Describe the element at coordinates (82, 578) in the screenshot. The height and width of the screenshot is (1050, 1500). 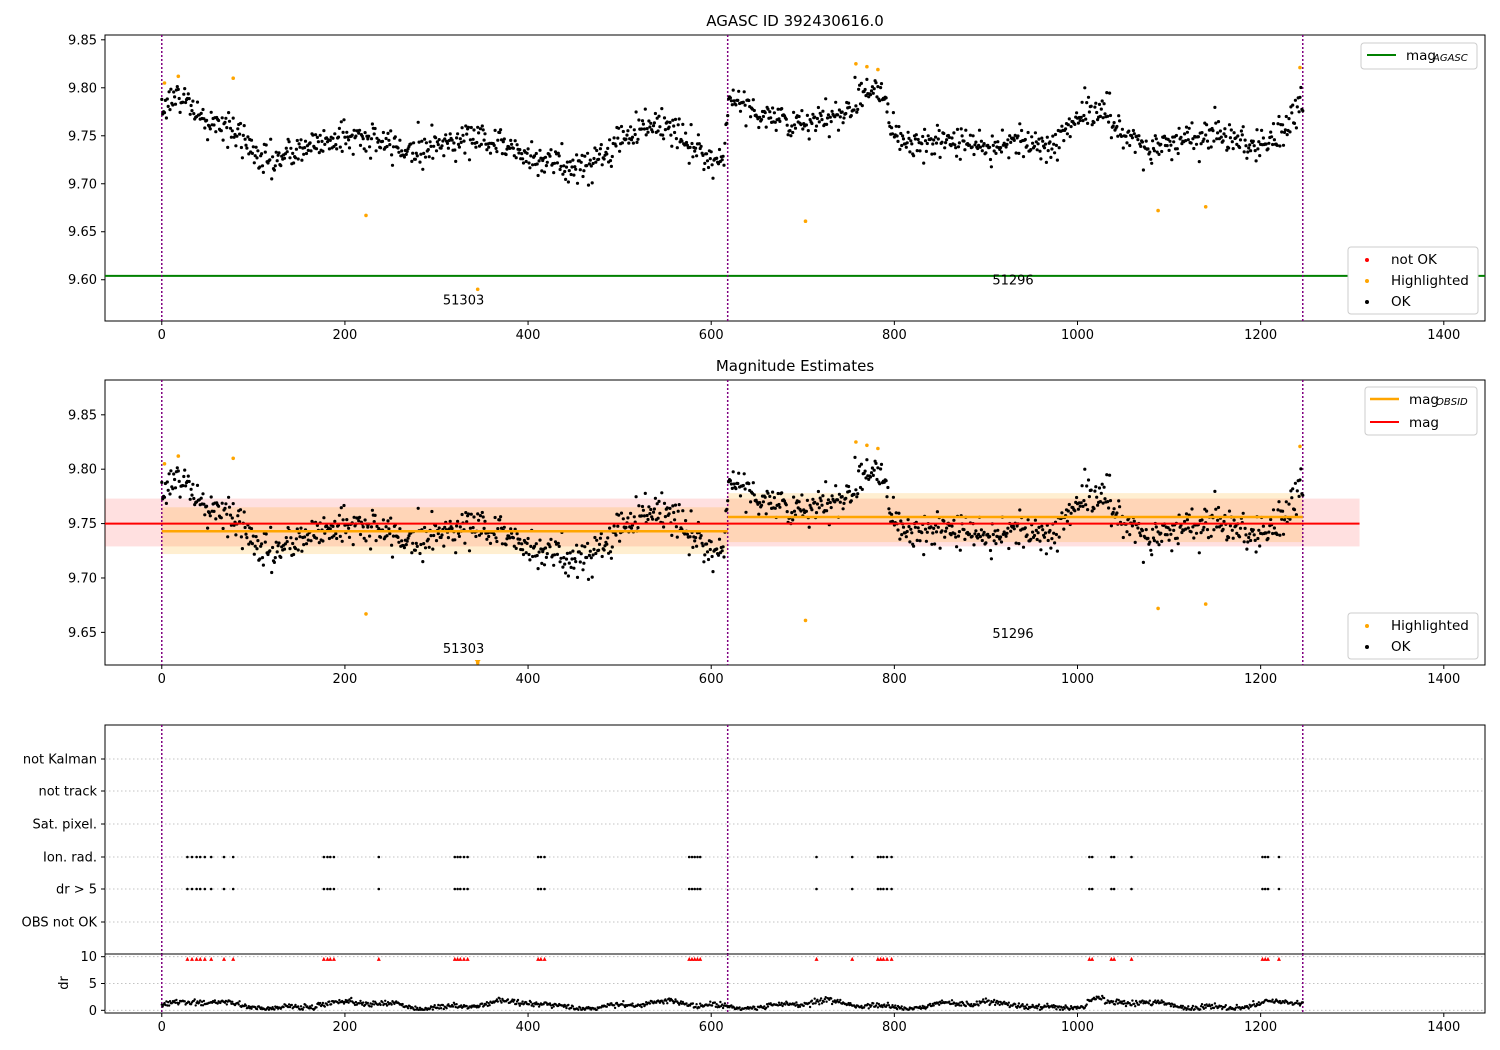
I see `estimates-ytick-label-1: 9.70` at that location.